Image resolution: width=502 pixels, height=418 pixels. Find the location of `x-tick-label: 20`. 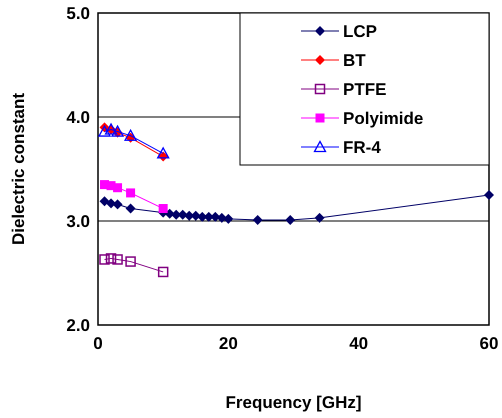

x-tick-label: 20 is located at coordinates (228, 343).